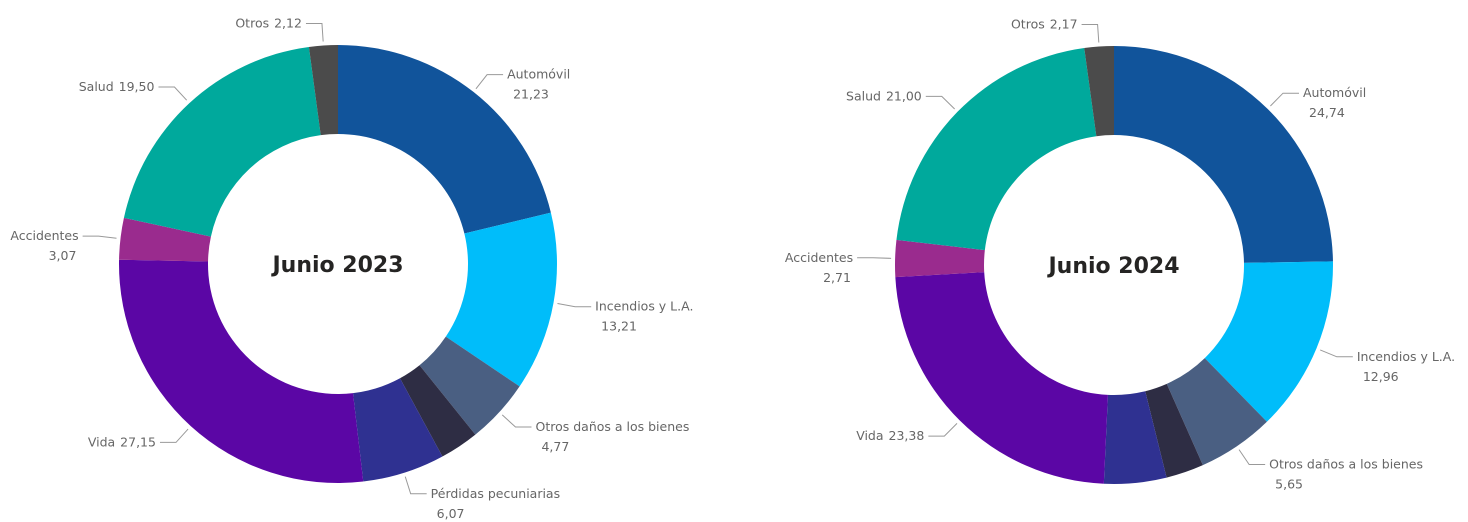 This screenshot has height=522, width=1468. What do you see at coordinates (531, 94) in the screenshot?
I see `value-label: 21,23` at bounding box center [531, 94].